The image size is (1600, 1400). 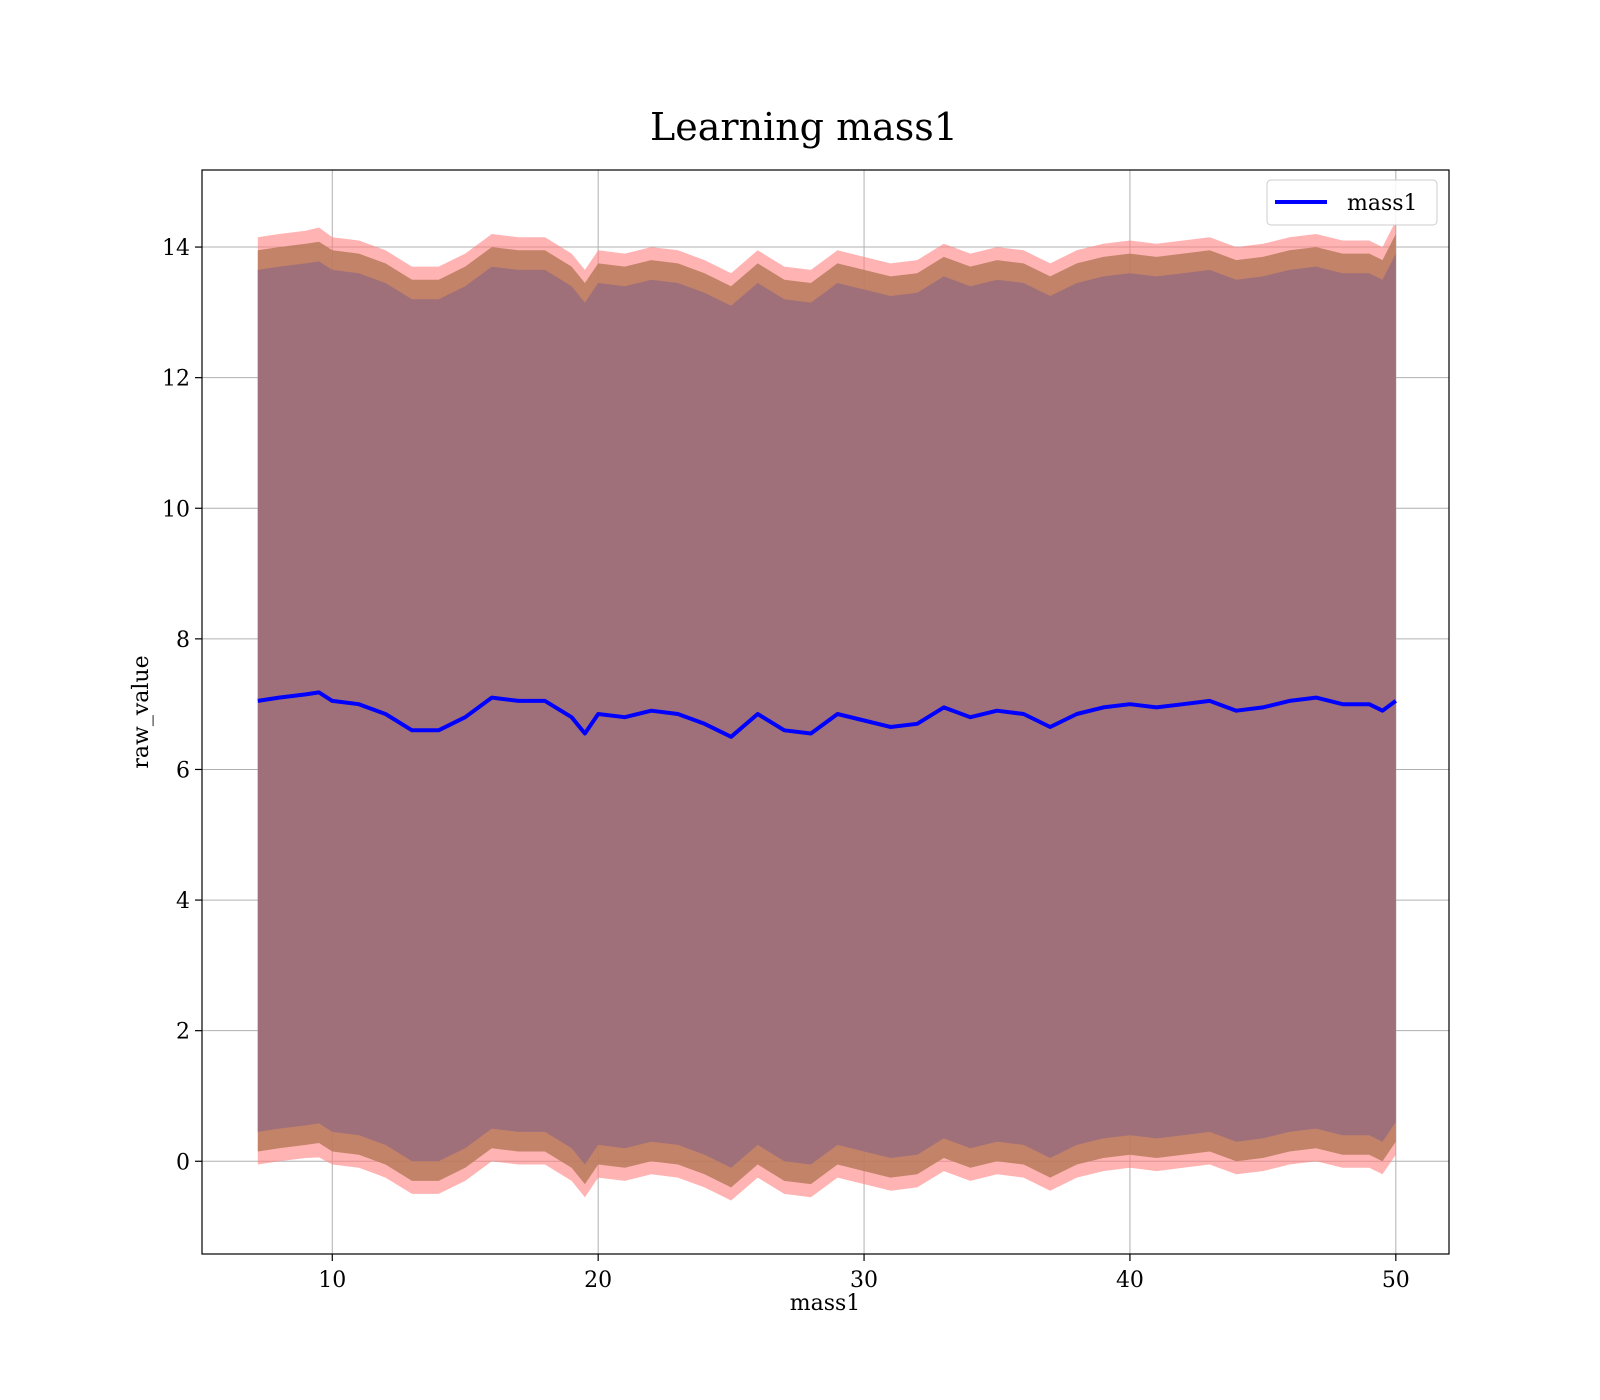 What do you see at coordinates (183, 1032) in the screenshot?
I see `y-tick-label: 2` at bounding box center [183, 1032].